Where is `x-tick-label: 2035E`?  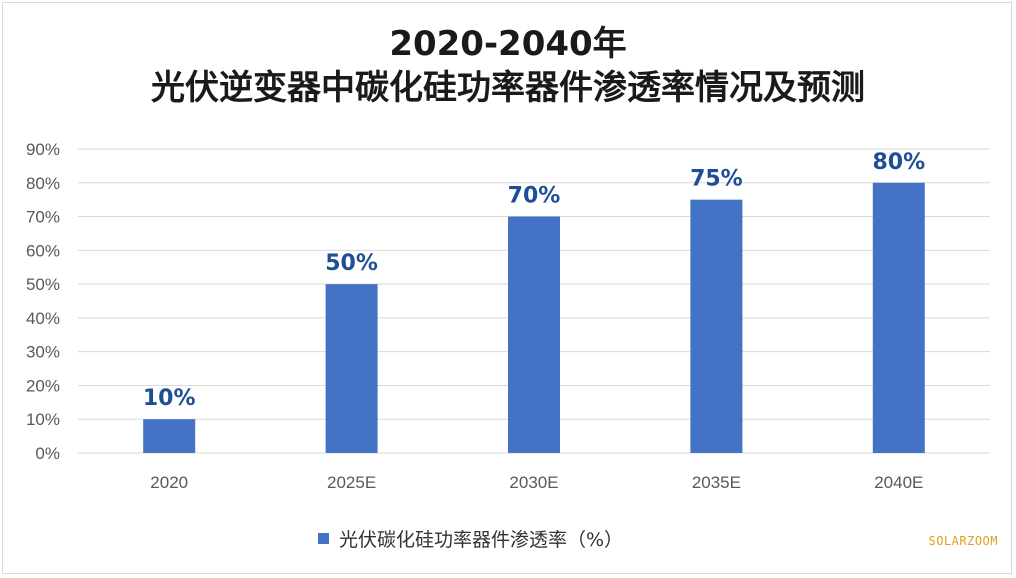
x-tick-label: 2035E is located at coordinates (716, 482).